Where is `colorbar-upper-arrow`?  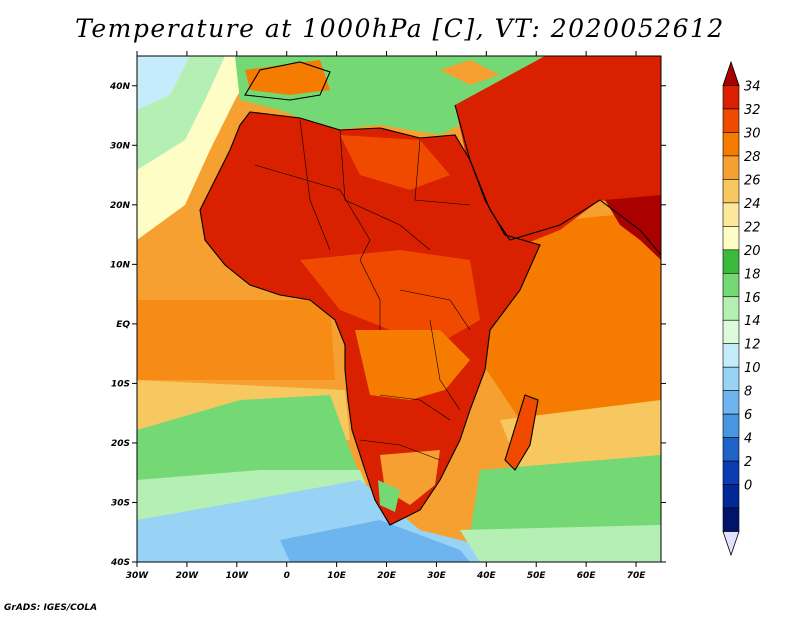
colorbar-upper-arrow is located at coordinates (731, 73).